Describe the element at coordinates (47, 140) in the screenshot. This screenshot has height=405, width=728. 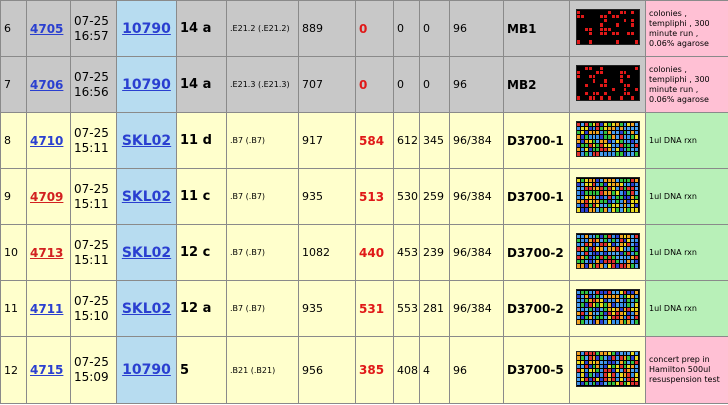
I see `run-link: 4710` at that location.